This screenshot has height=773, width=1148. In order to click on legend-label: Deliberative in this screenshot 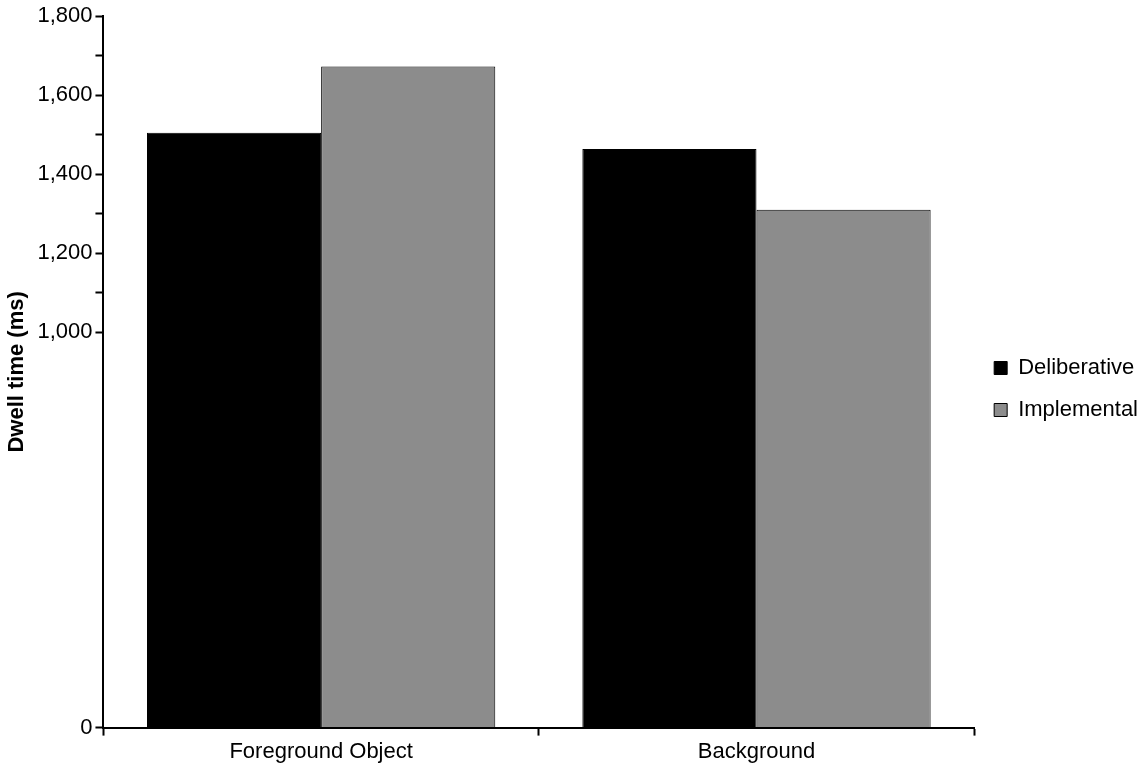, I will do `click(1076, 367)`.